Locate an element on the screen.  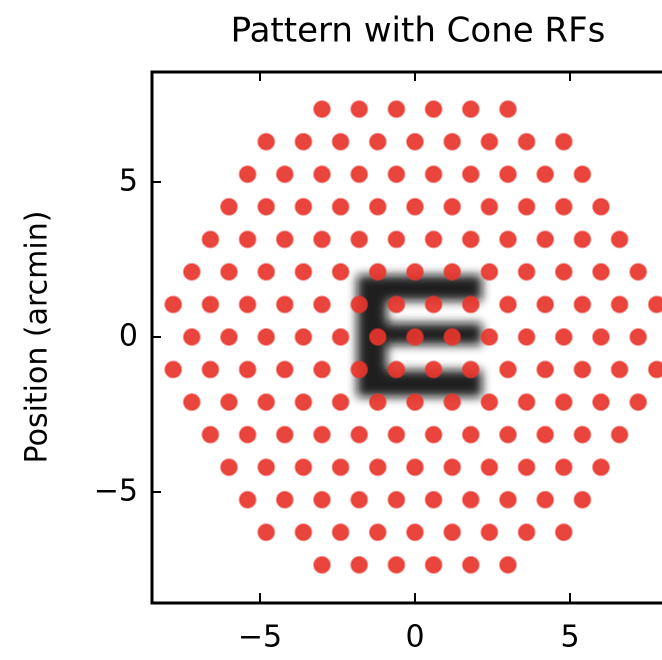
e-bottom-arm is located at coordinates (419, 383).